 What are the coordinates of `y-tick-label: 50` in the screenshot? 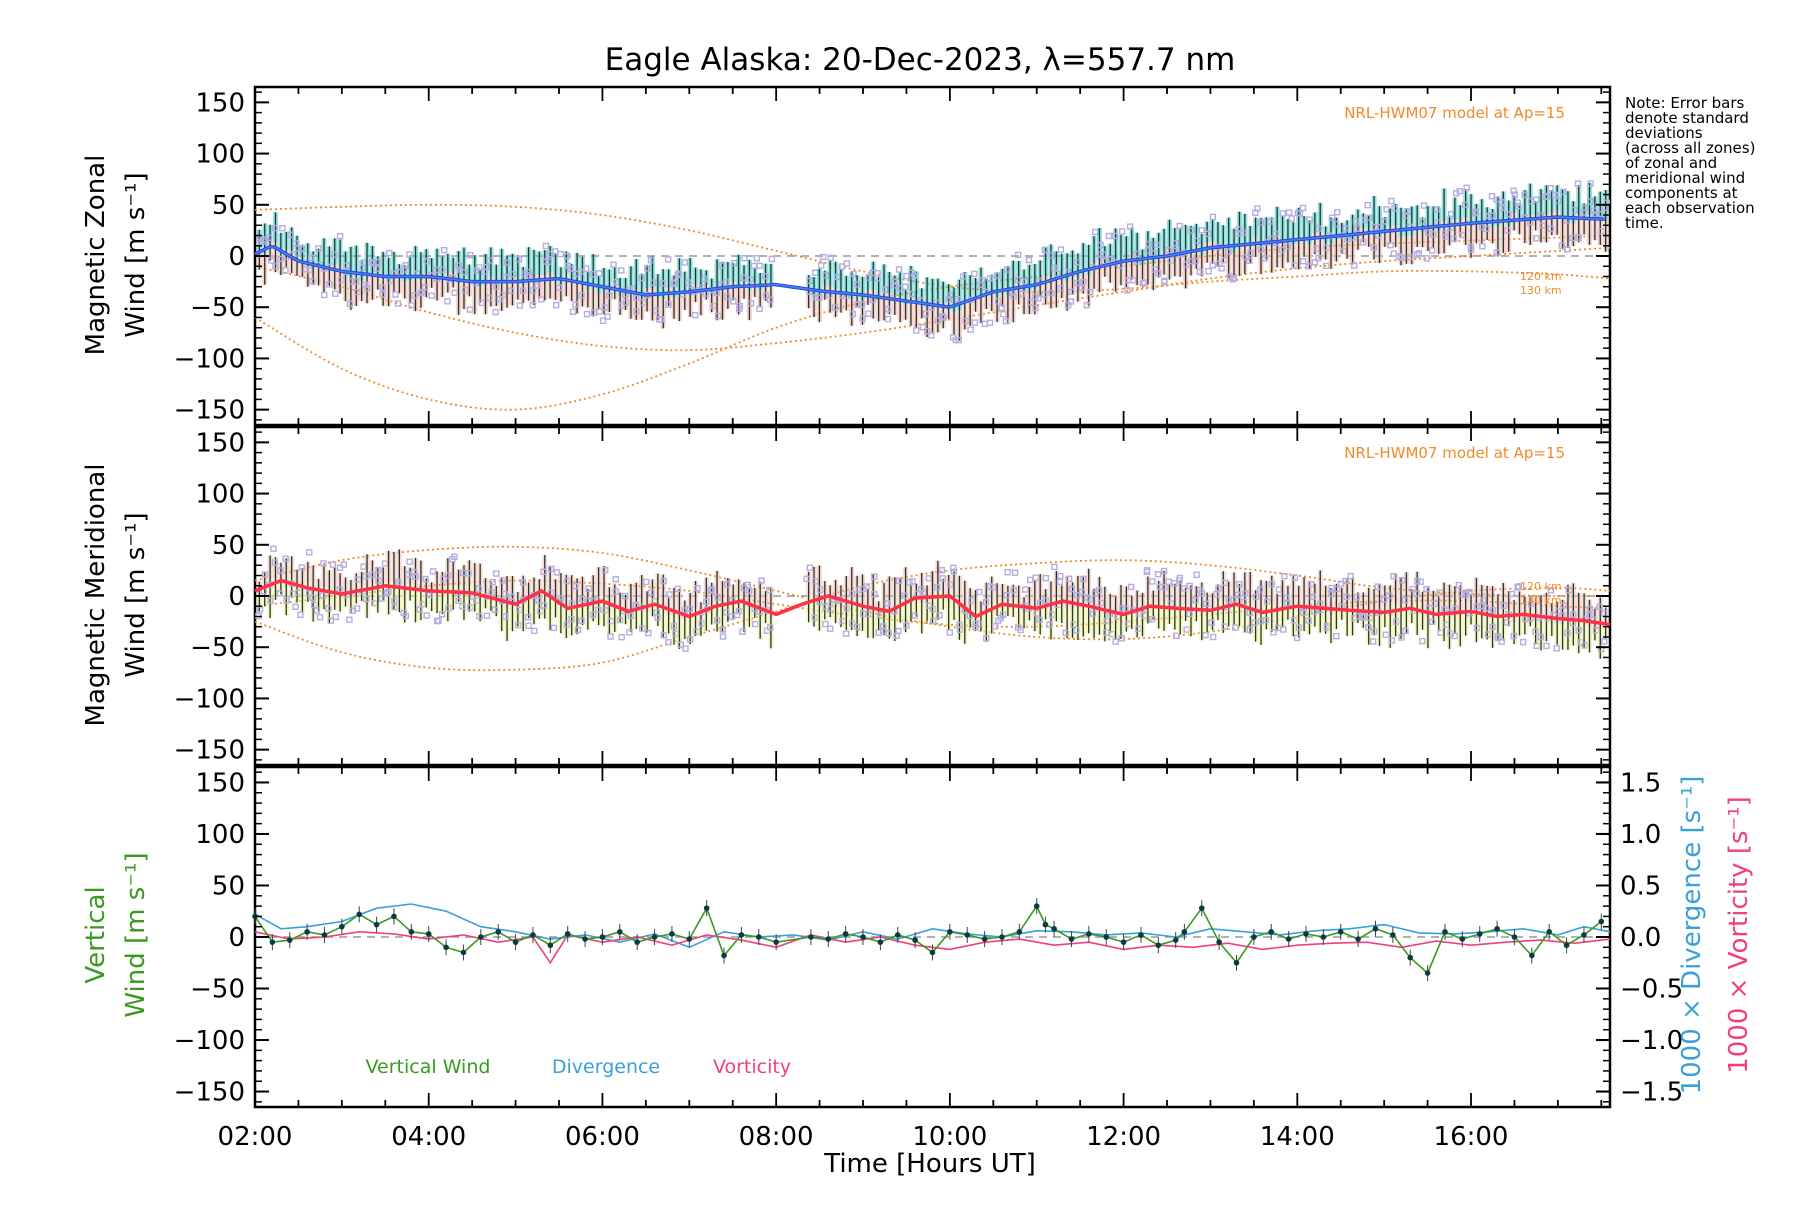 It's located at (228, 546).